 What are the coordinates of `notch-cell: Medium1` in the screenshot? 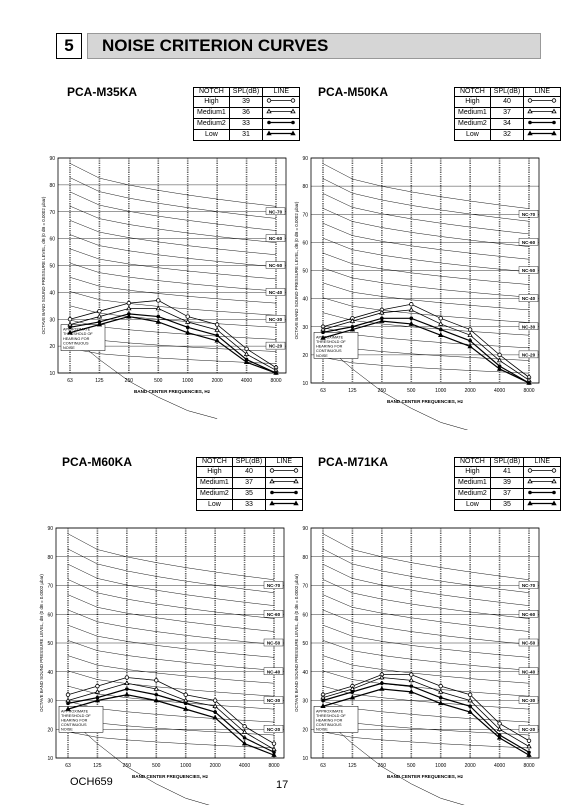 It's located at (472, 483).